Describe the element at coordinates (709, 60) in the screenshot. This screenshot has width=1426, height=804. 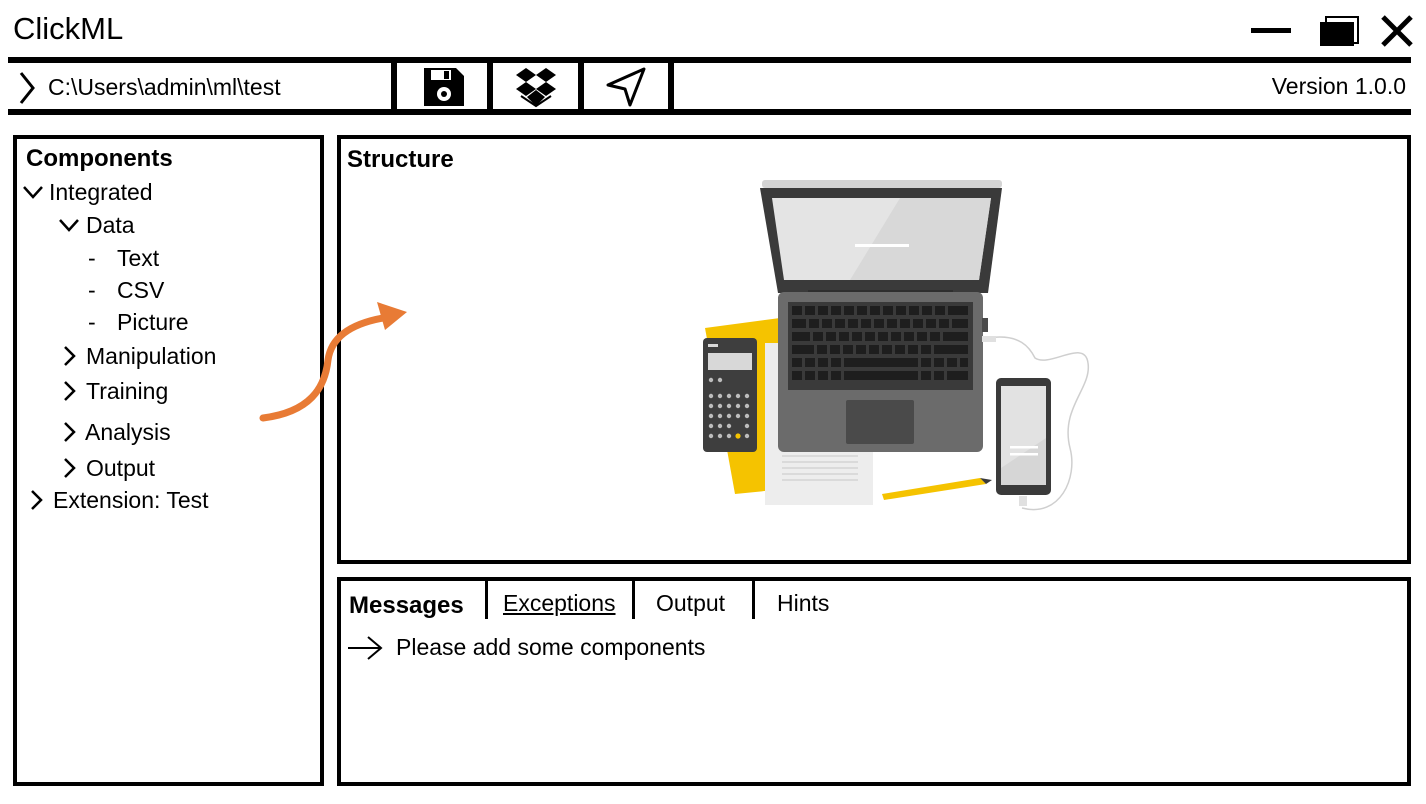
I see `toolbar-top-border` at that location.